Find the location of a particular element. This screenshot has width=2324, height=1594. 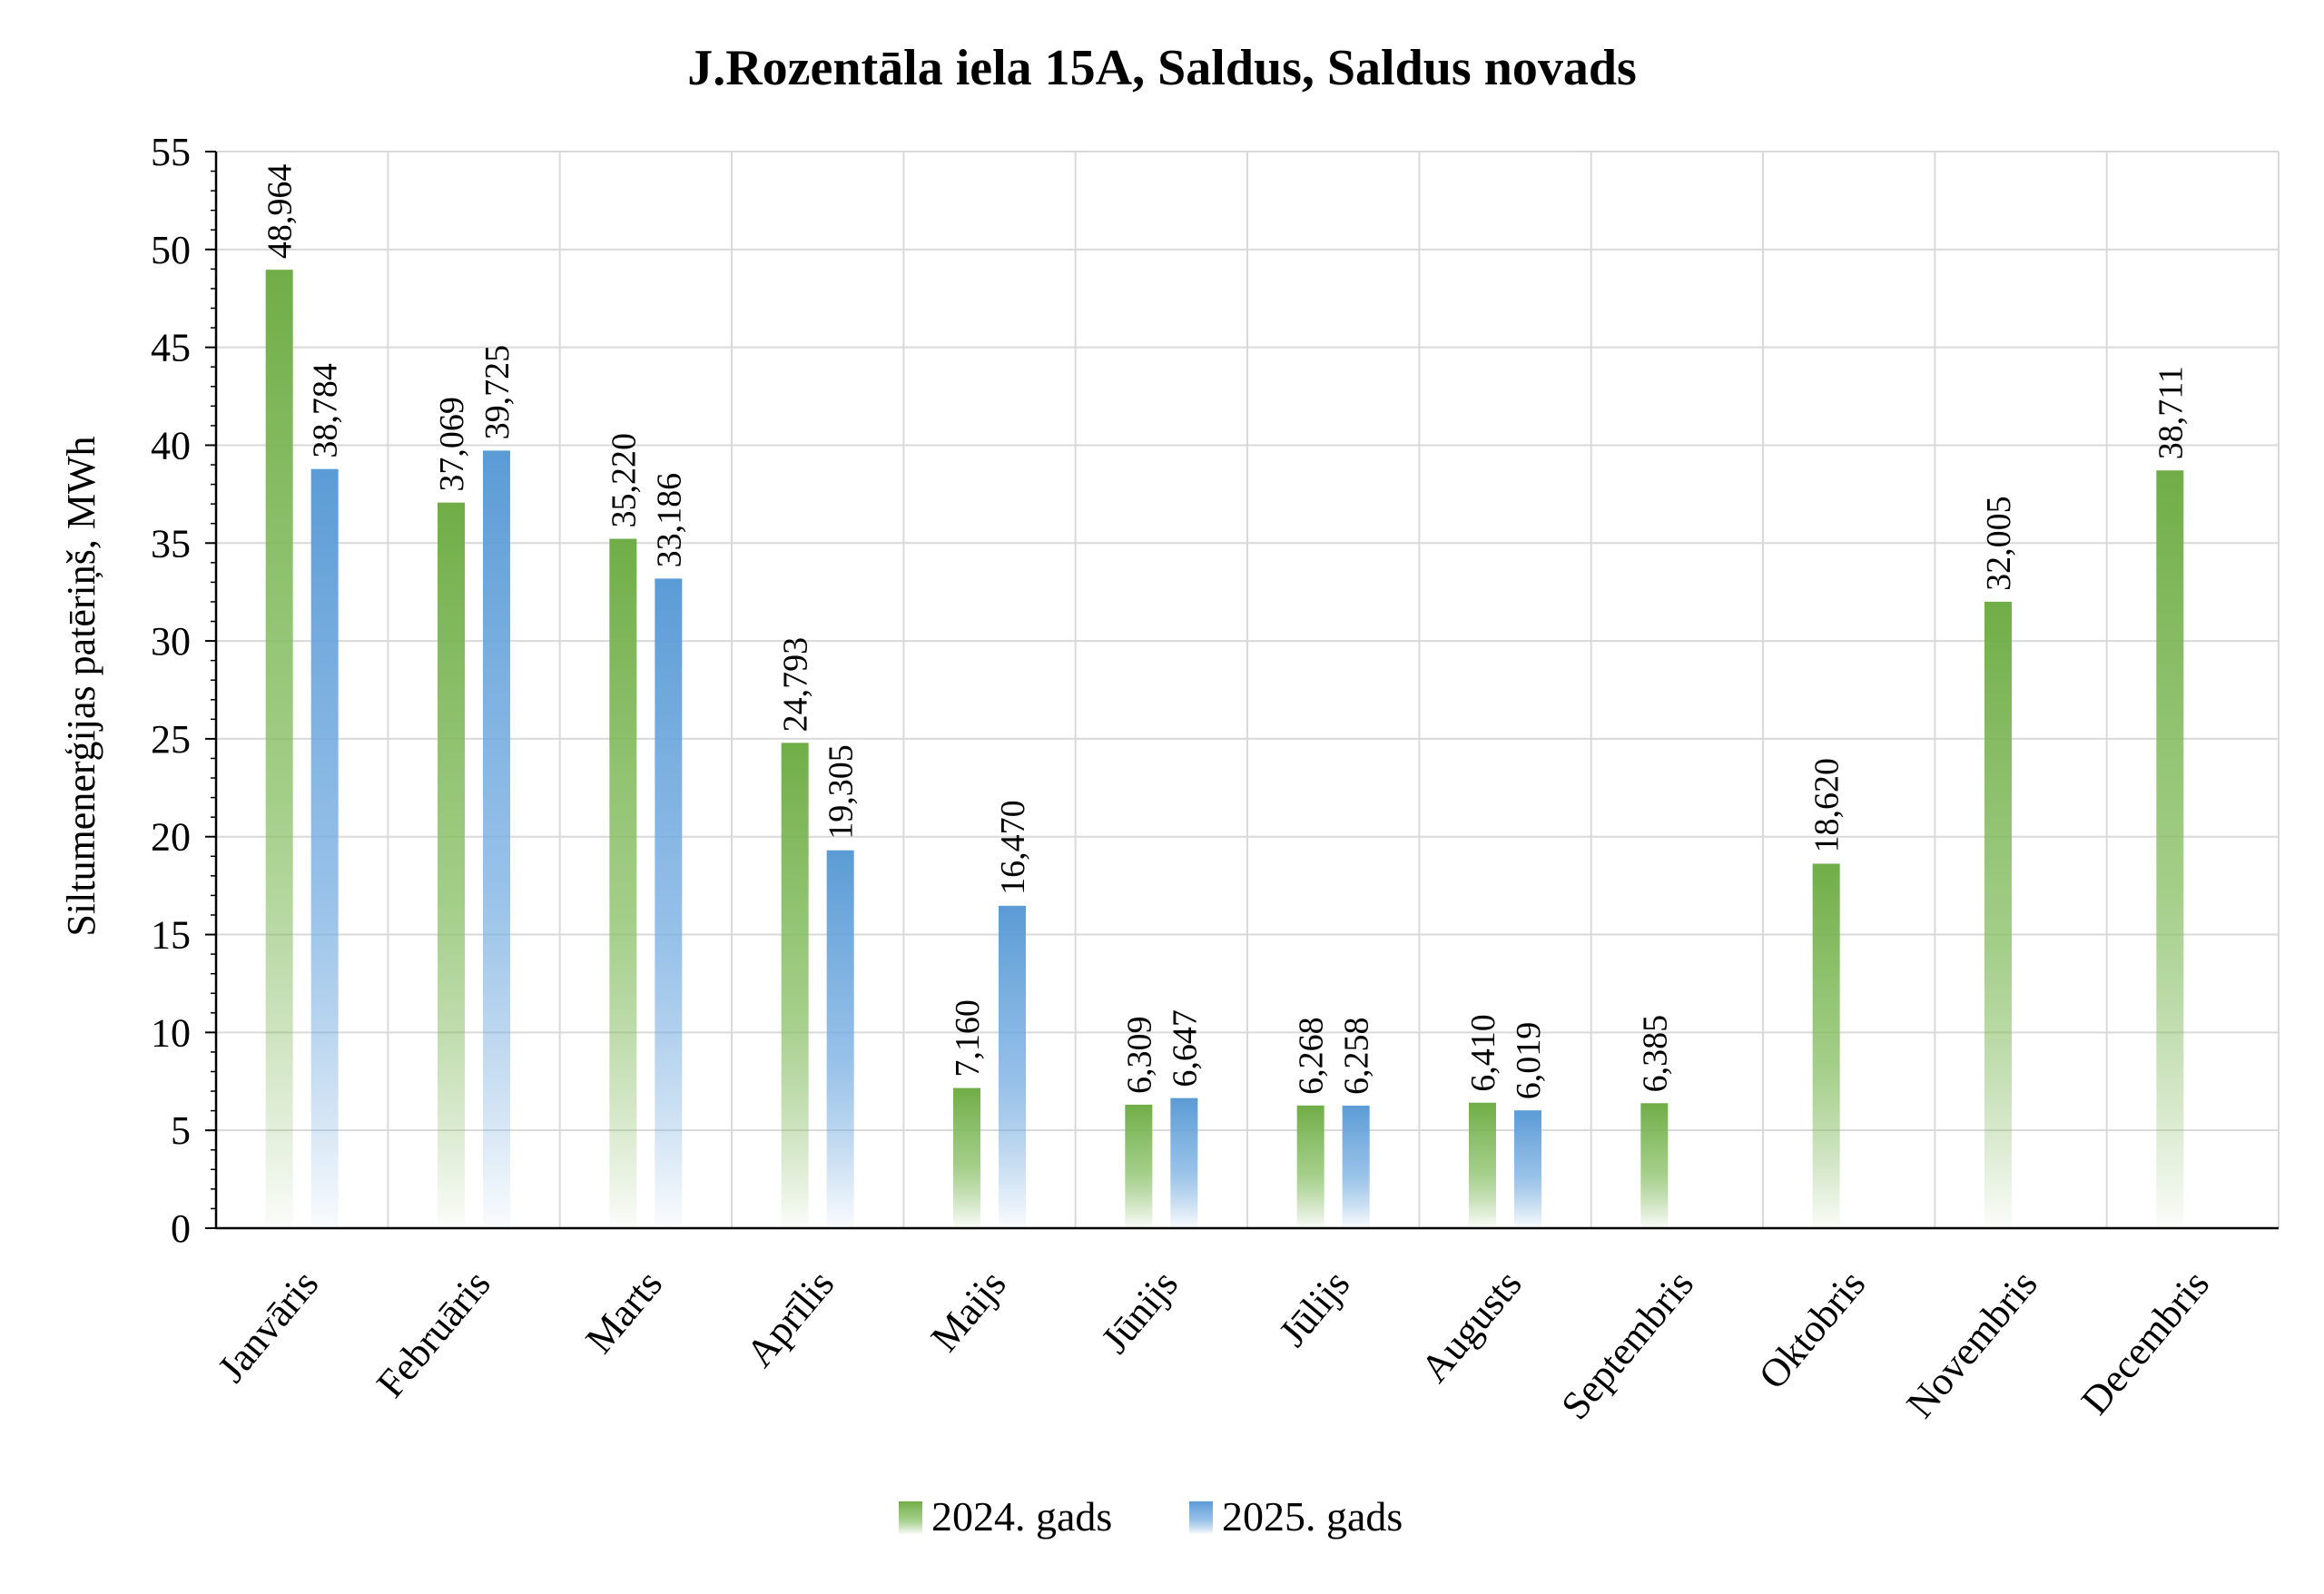

y-tick-label: 0 is located at coordinates (181, 1229).